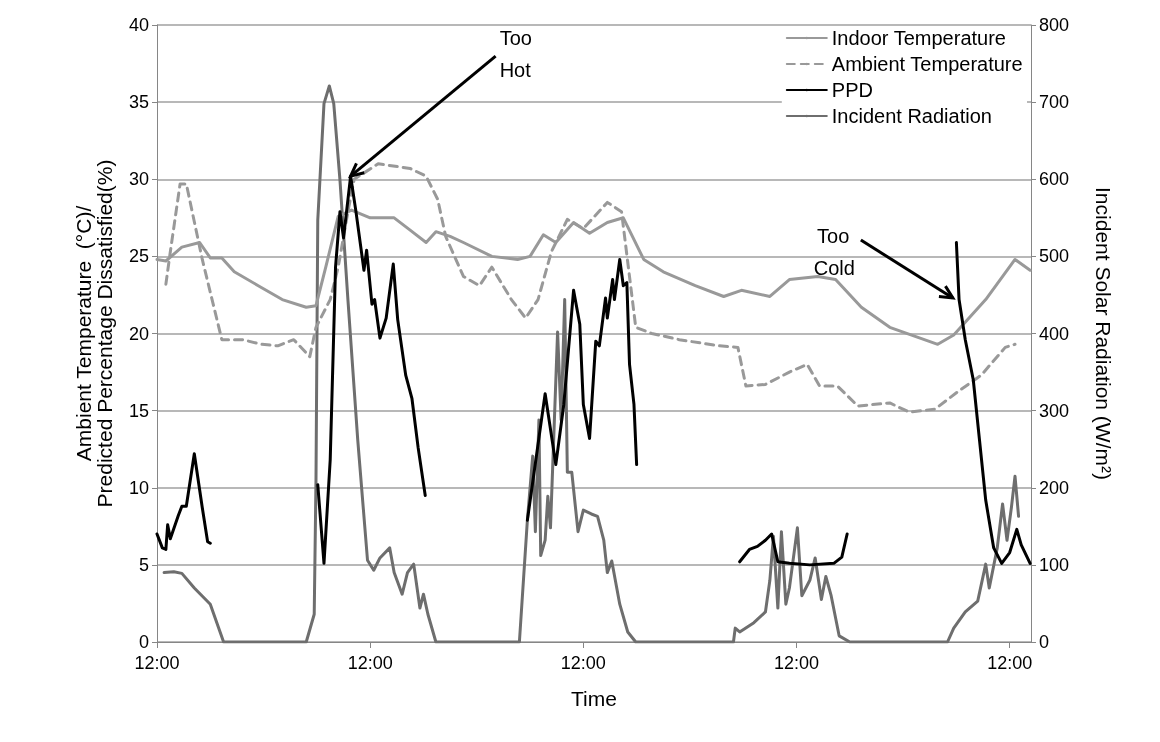 This screenshot has width=1160, height=742. What do you see at coordinates (927, 64) in the screenshot?
I see `legend-label: Ambient Temperature` at bounding box center [927, 64].